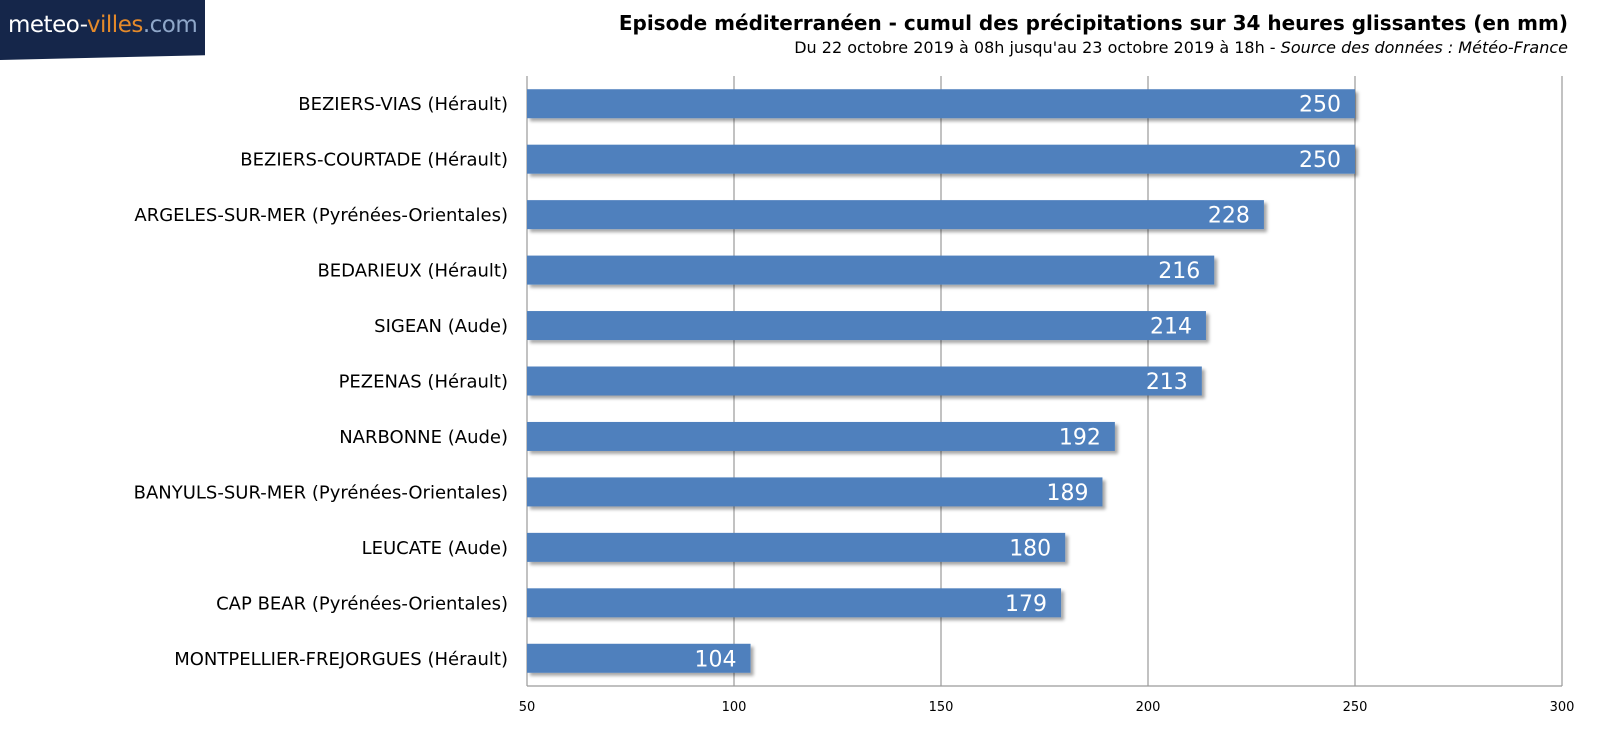 The image size is (1600, 730). Describe the element at coordinates (362, 603) in the screenshot. I see `category-label: CAP BEAR (Pyrénées-Orientales)` at that location.